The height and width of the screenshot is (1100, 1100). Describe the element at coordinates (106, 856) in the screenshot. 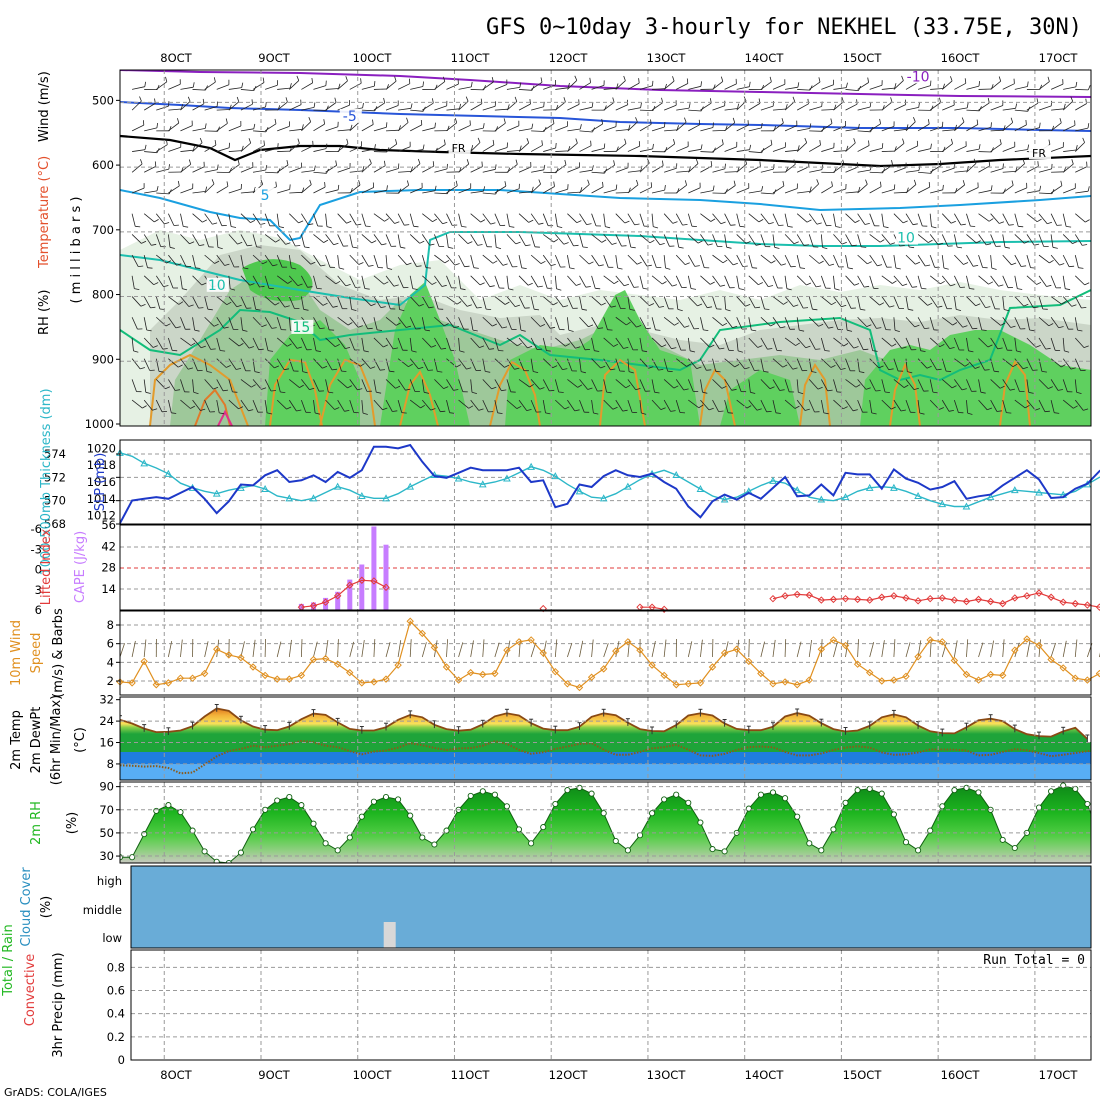

I see `y-tick-label: 30` at that location.